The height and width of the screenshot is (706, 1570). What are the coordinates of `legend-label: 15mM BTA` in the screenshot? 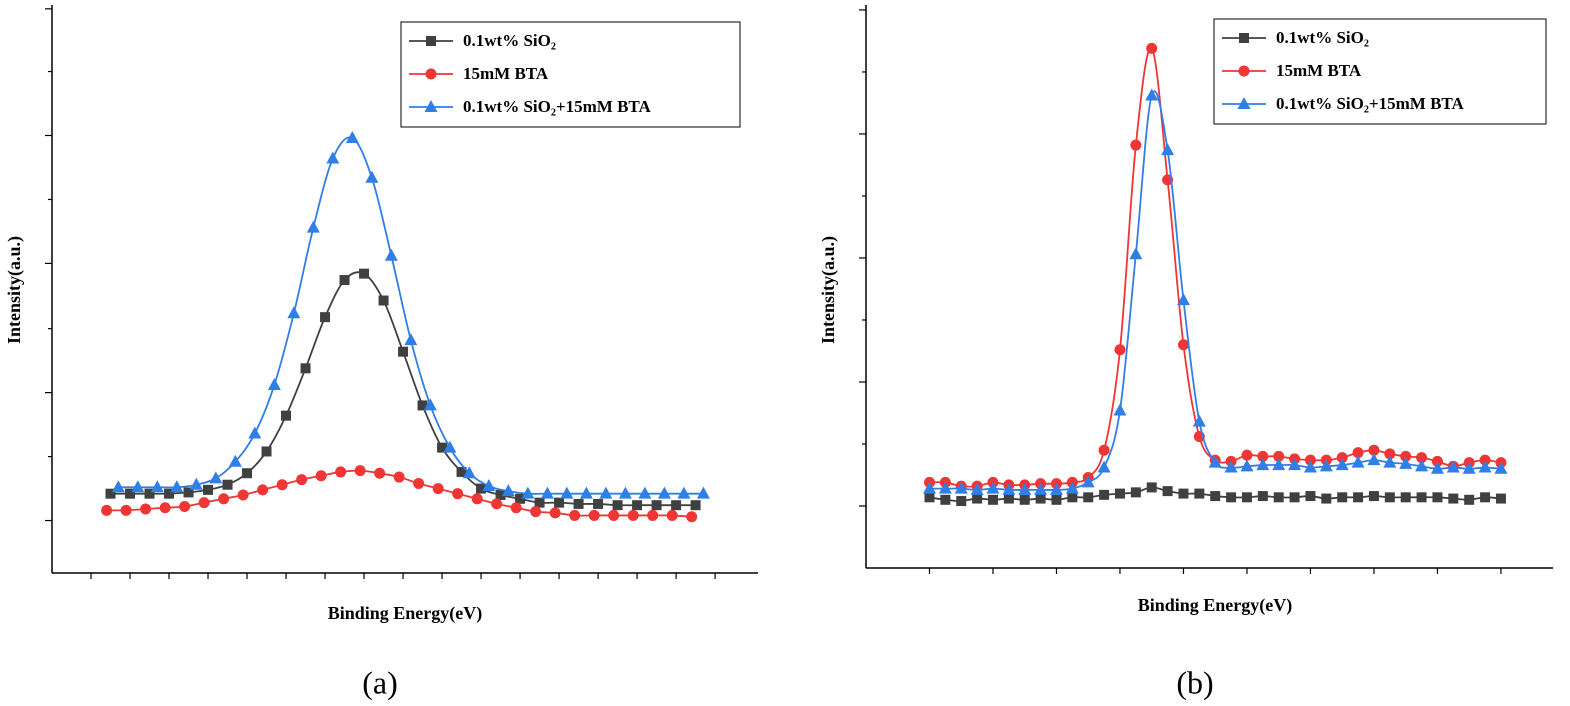 It's located at (506, 73).